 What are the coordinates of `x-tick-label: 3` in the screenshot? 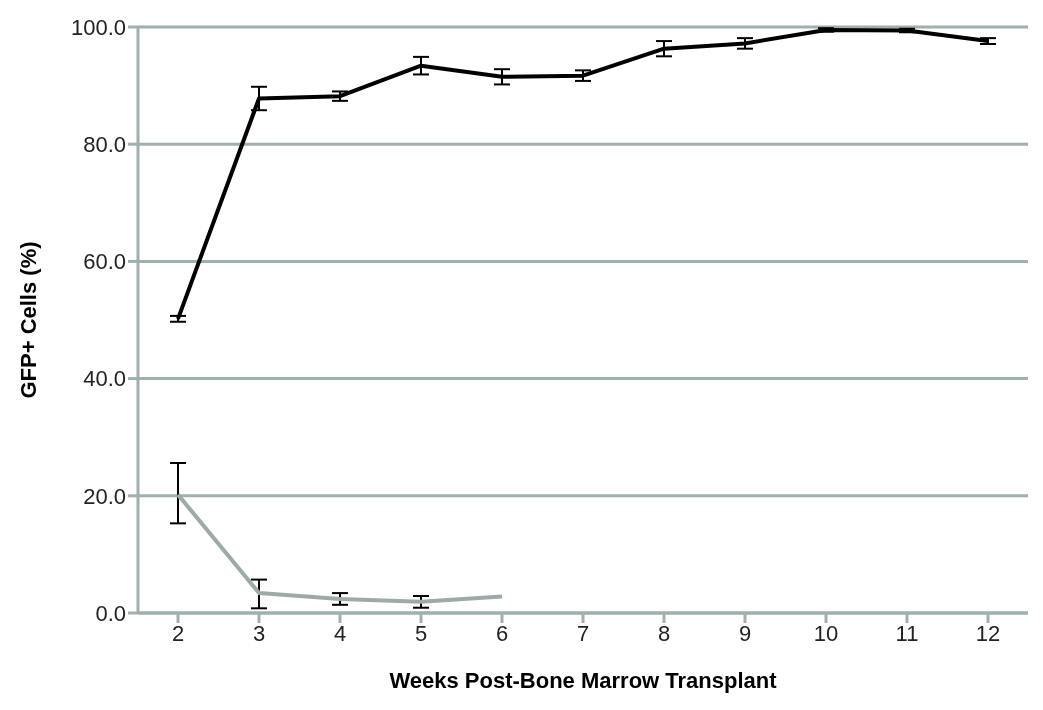 It's located at (259, 633).